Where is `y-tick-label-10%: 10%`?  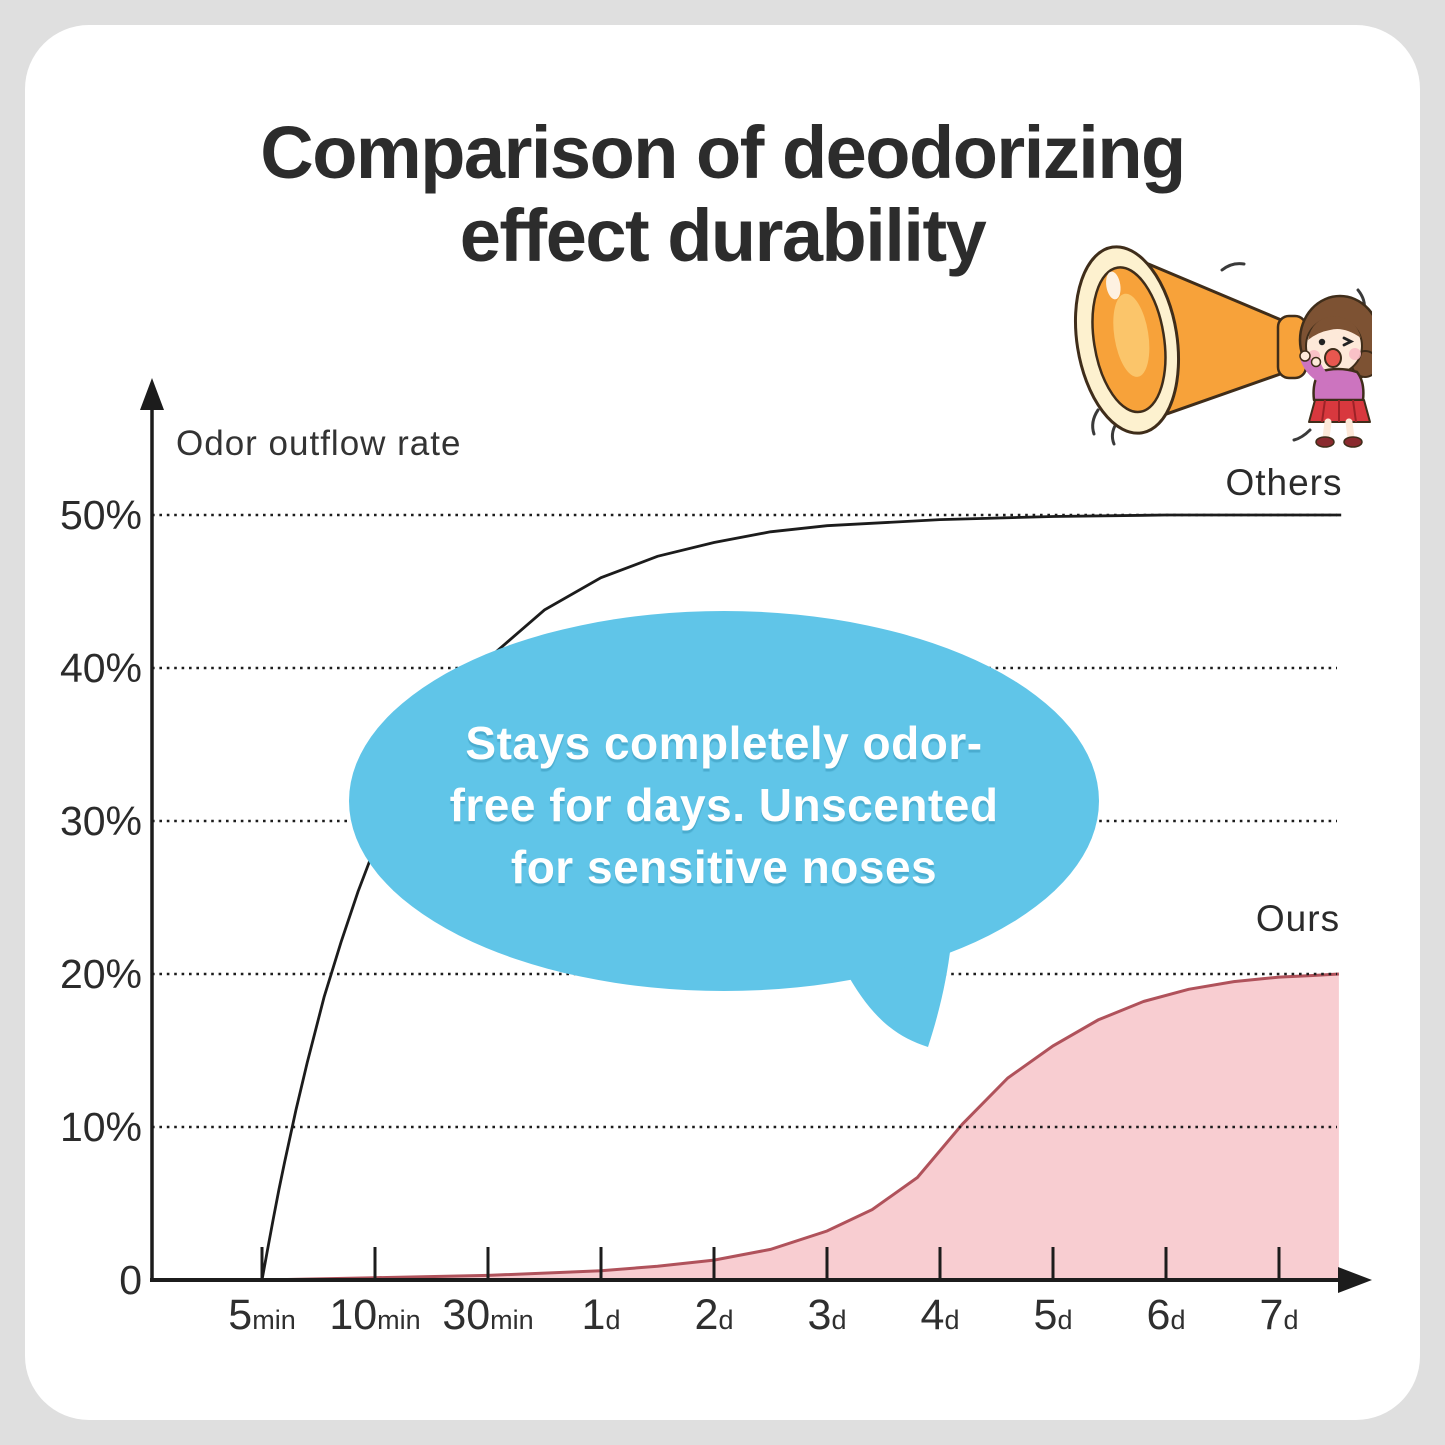
y-tick-label-10%: 10% is located at coordinates (100, 1127).